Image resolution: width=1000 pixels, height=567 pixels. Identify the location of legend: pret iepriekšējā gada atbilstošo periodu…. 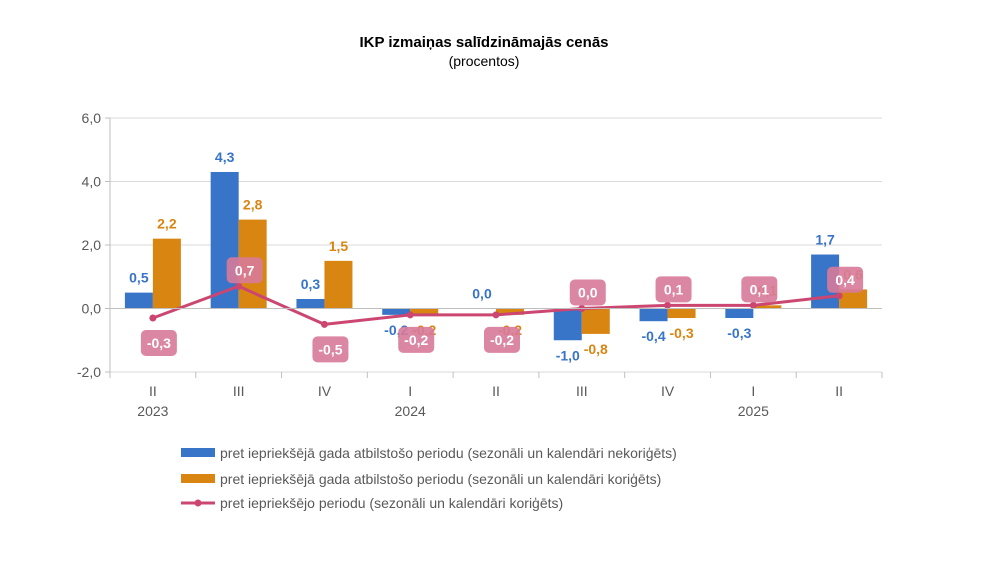
(429, 478).